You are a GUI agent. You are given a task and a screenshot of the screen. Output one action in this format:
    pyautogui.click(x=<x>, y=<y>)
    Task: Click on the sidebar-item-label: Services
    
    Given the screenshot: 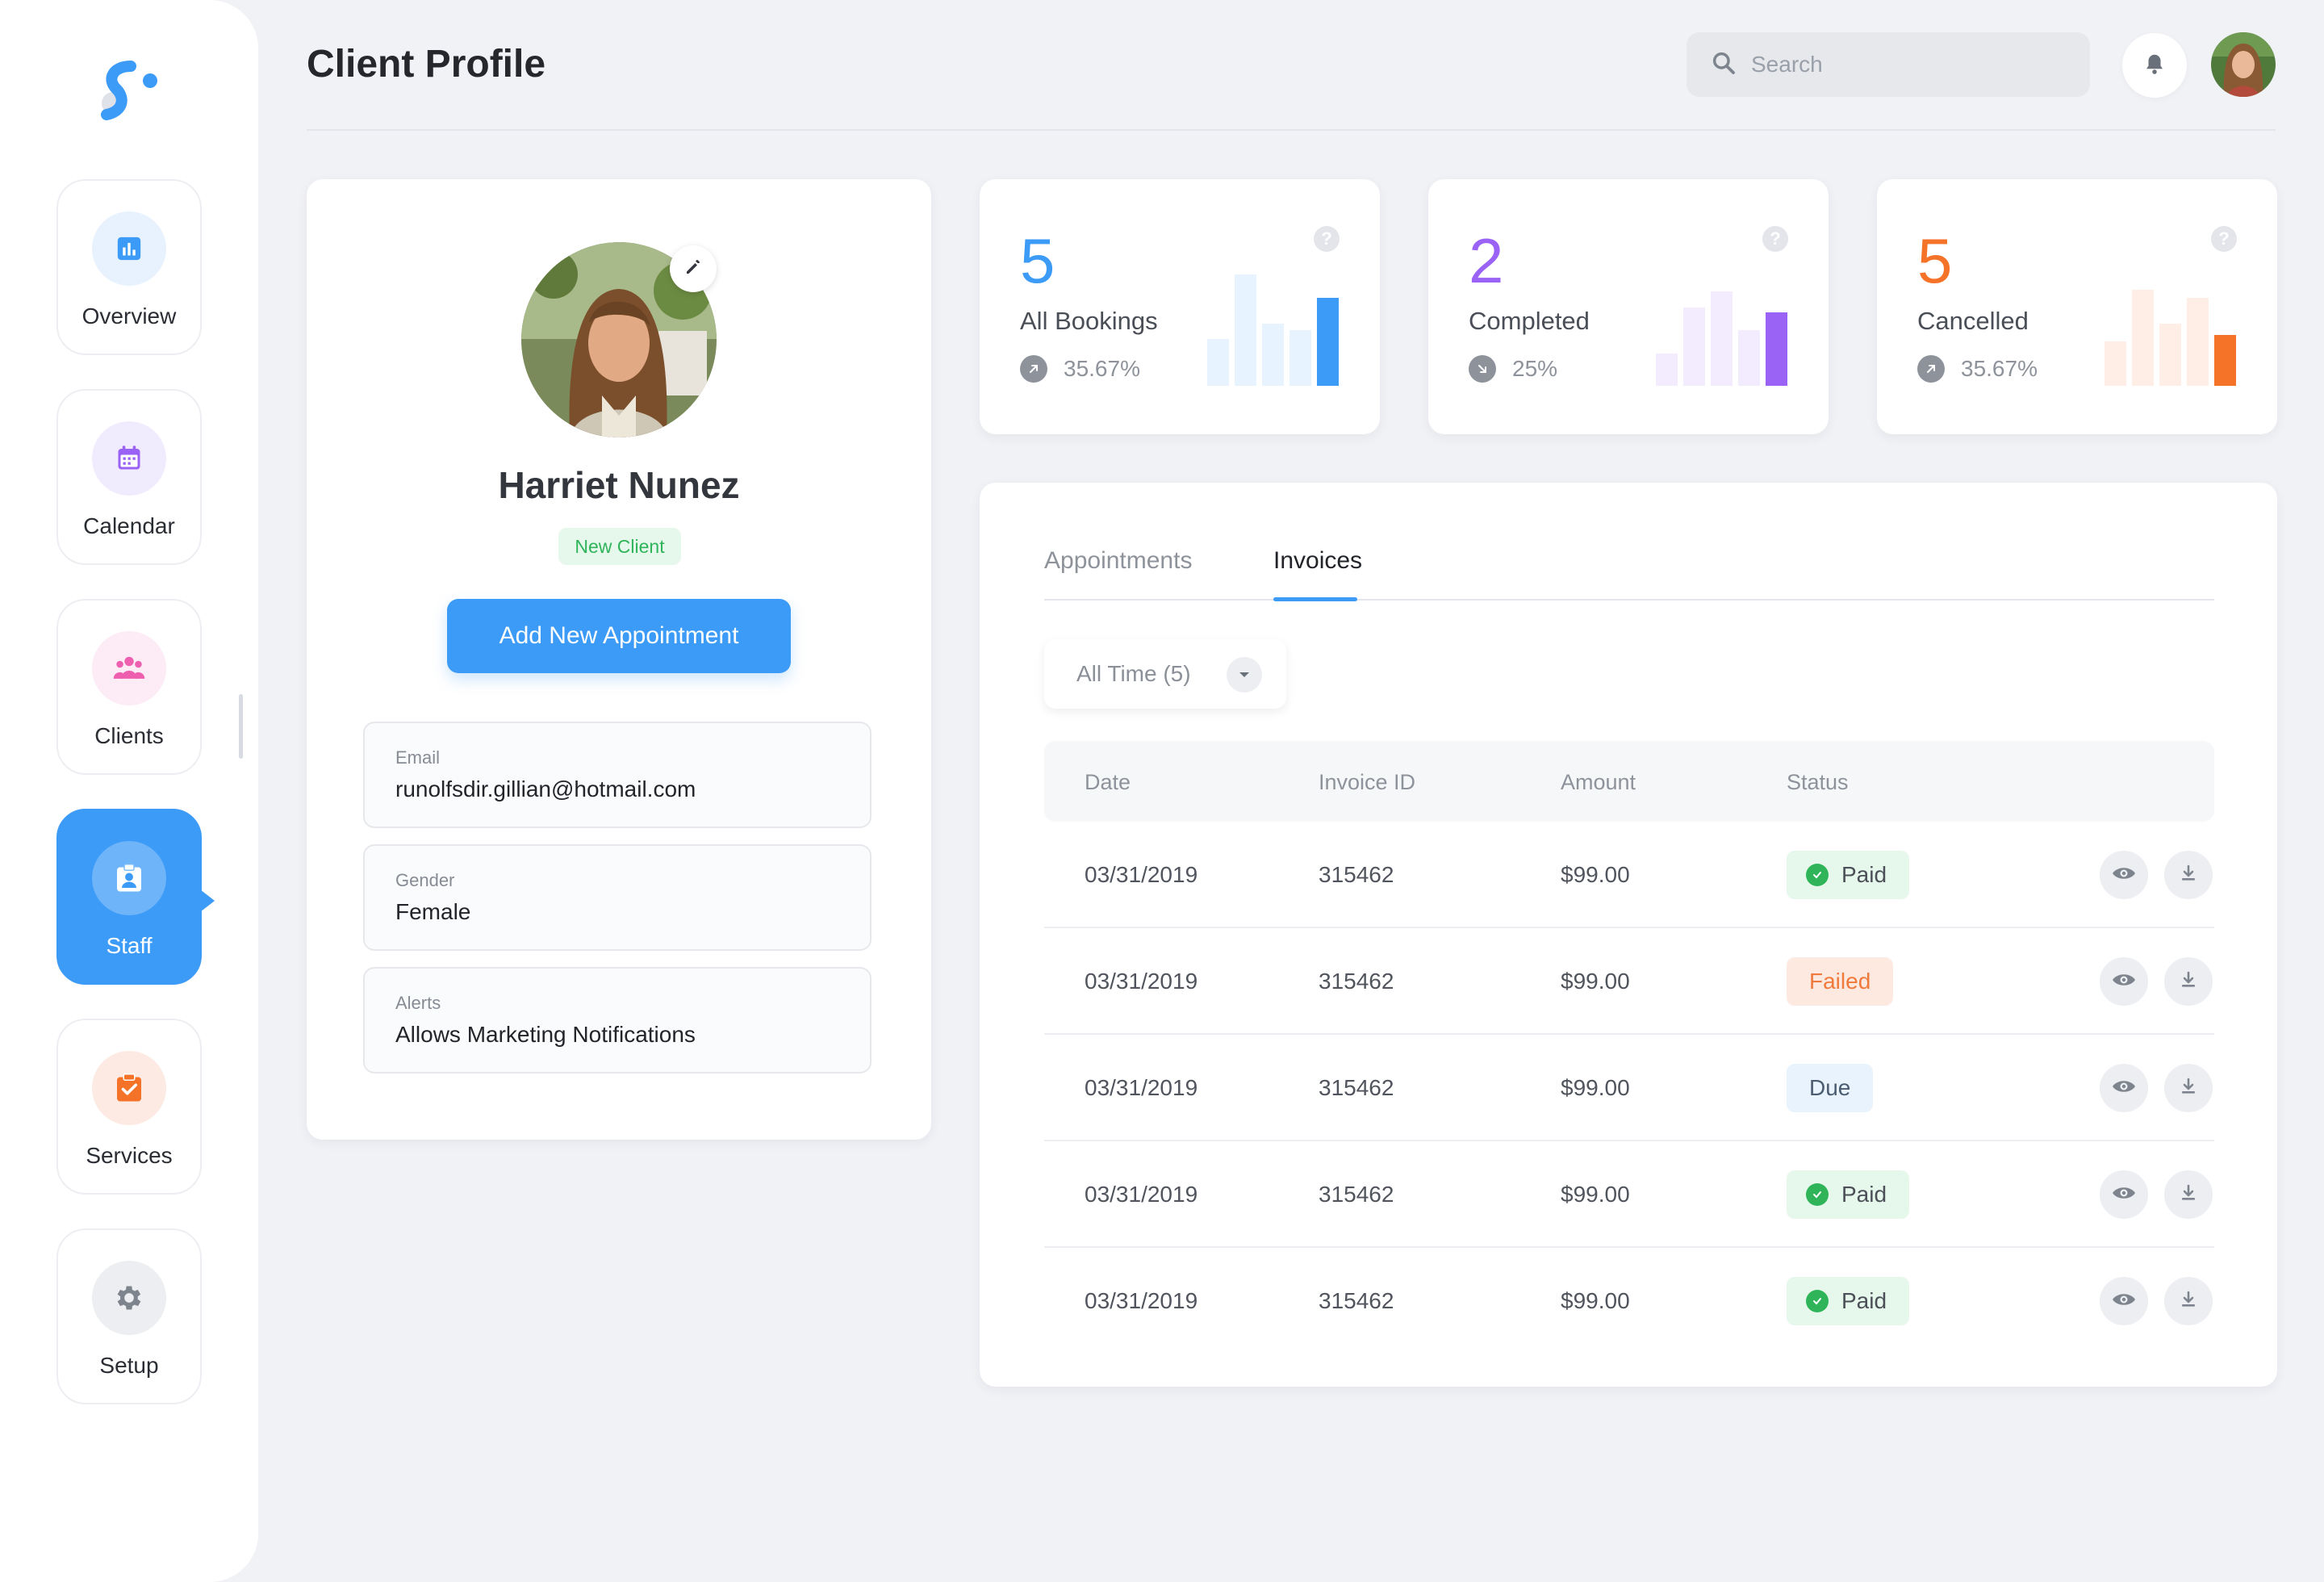 What is the action you would take?
    pyautogui.click(x=129, y=1155)
    